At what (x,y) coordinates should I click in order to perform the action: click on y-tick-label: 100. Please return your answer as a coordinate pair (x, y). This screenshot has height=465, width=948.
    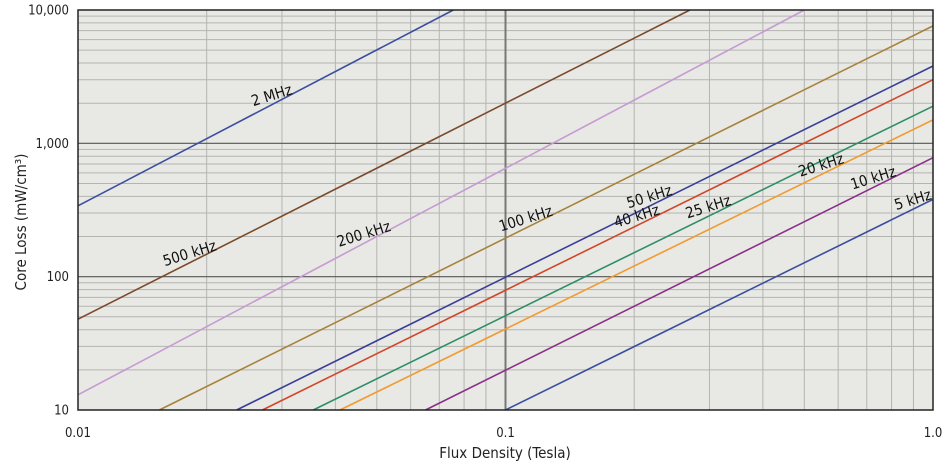
    Looking at the image, I should click on (58, 277).